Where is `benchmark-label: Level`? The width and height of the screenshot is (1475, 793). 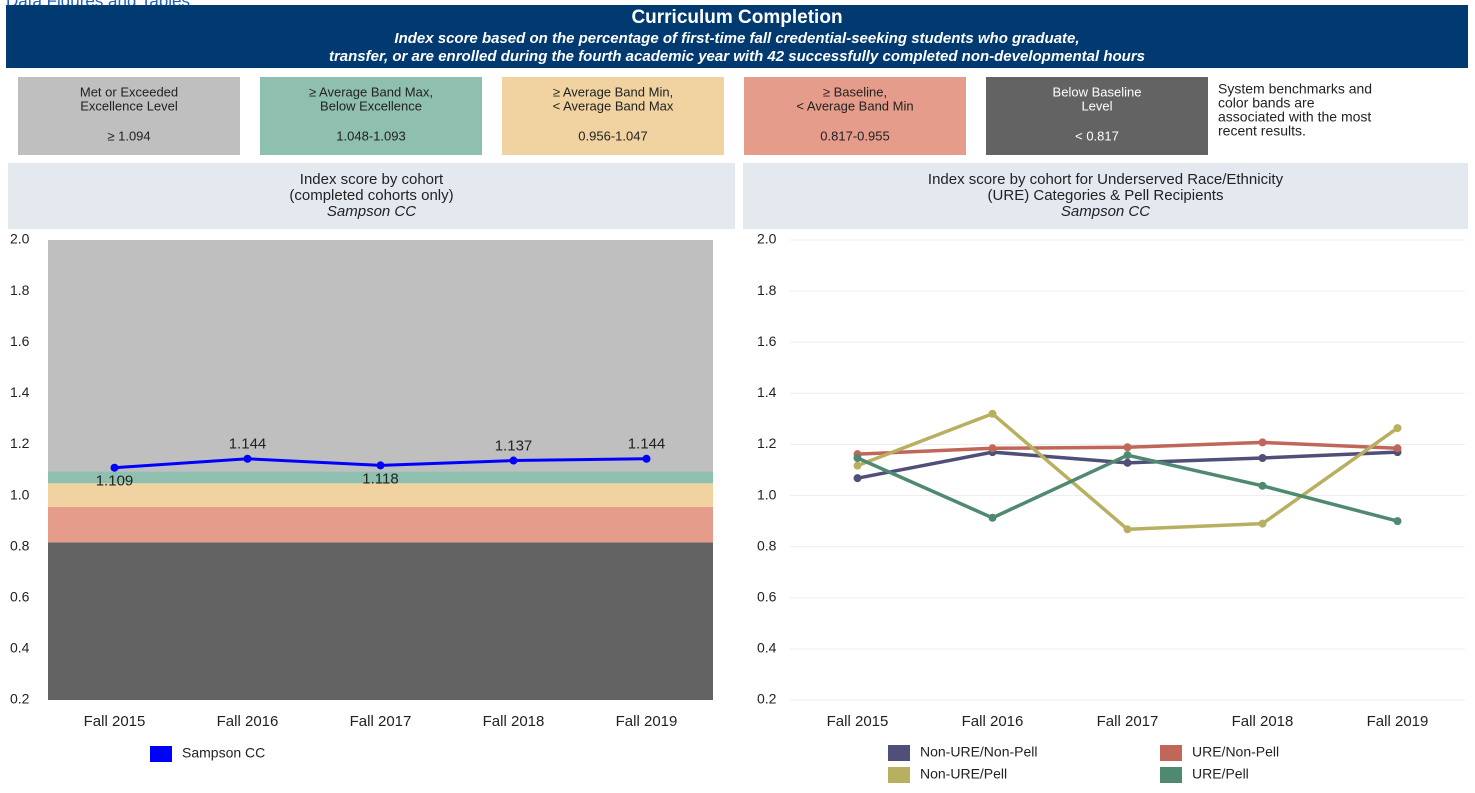 benchmark-label: Level is located at coordinates (1096, 105).